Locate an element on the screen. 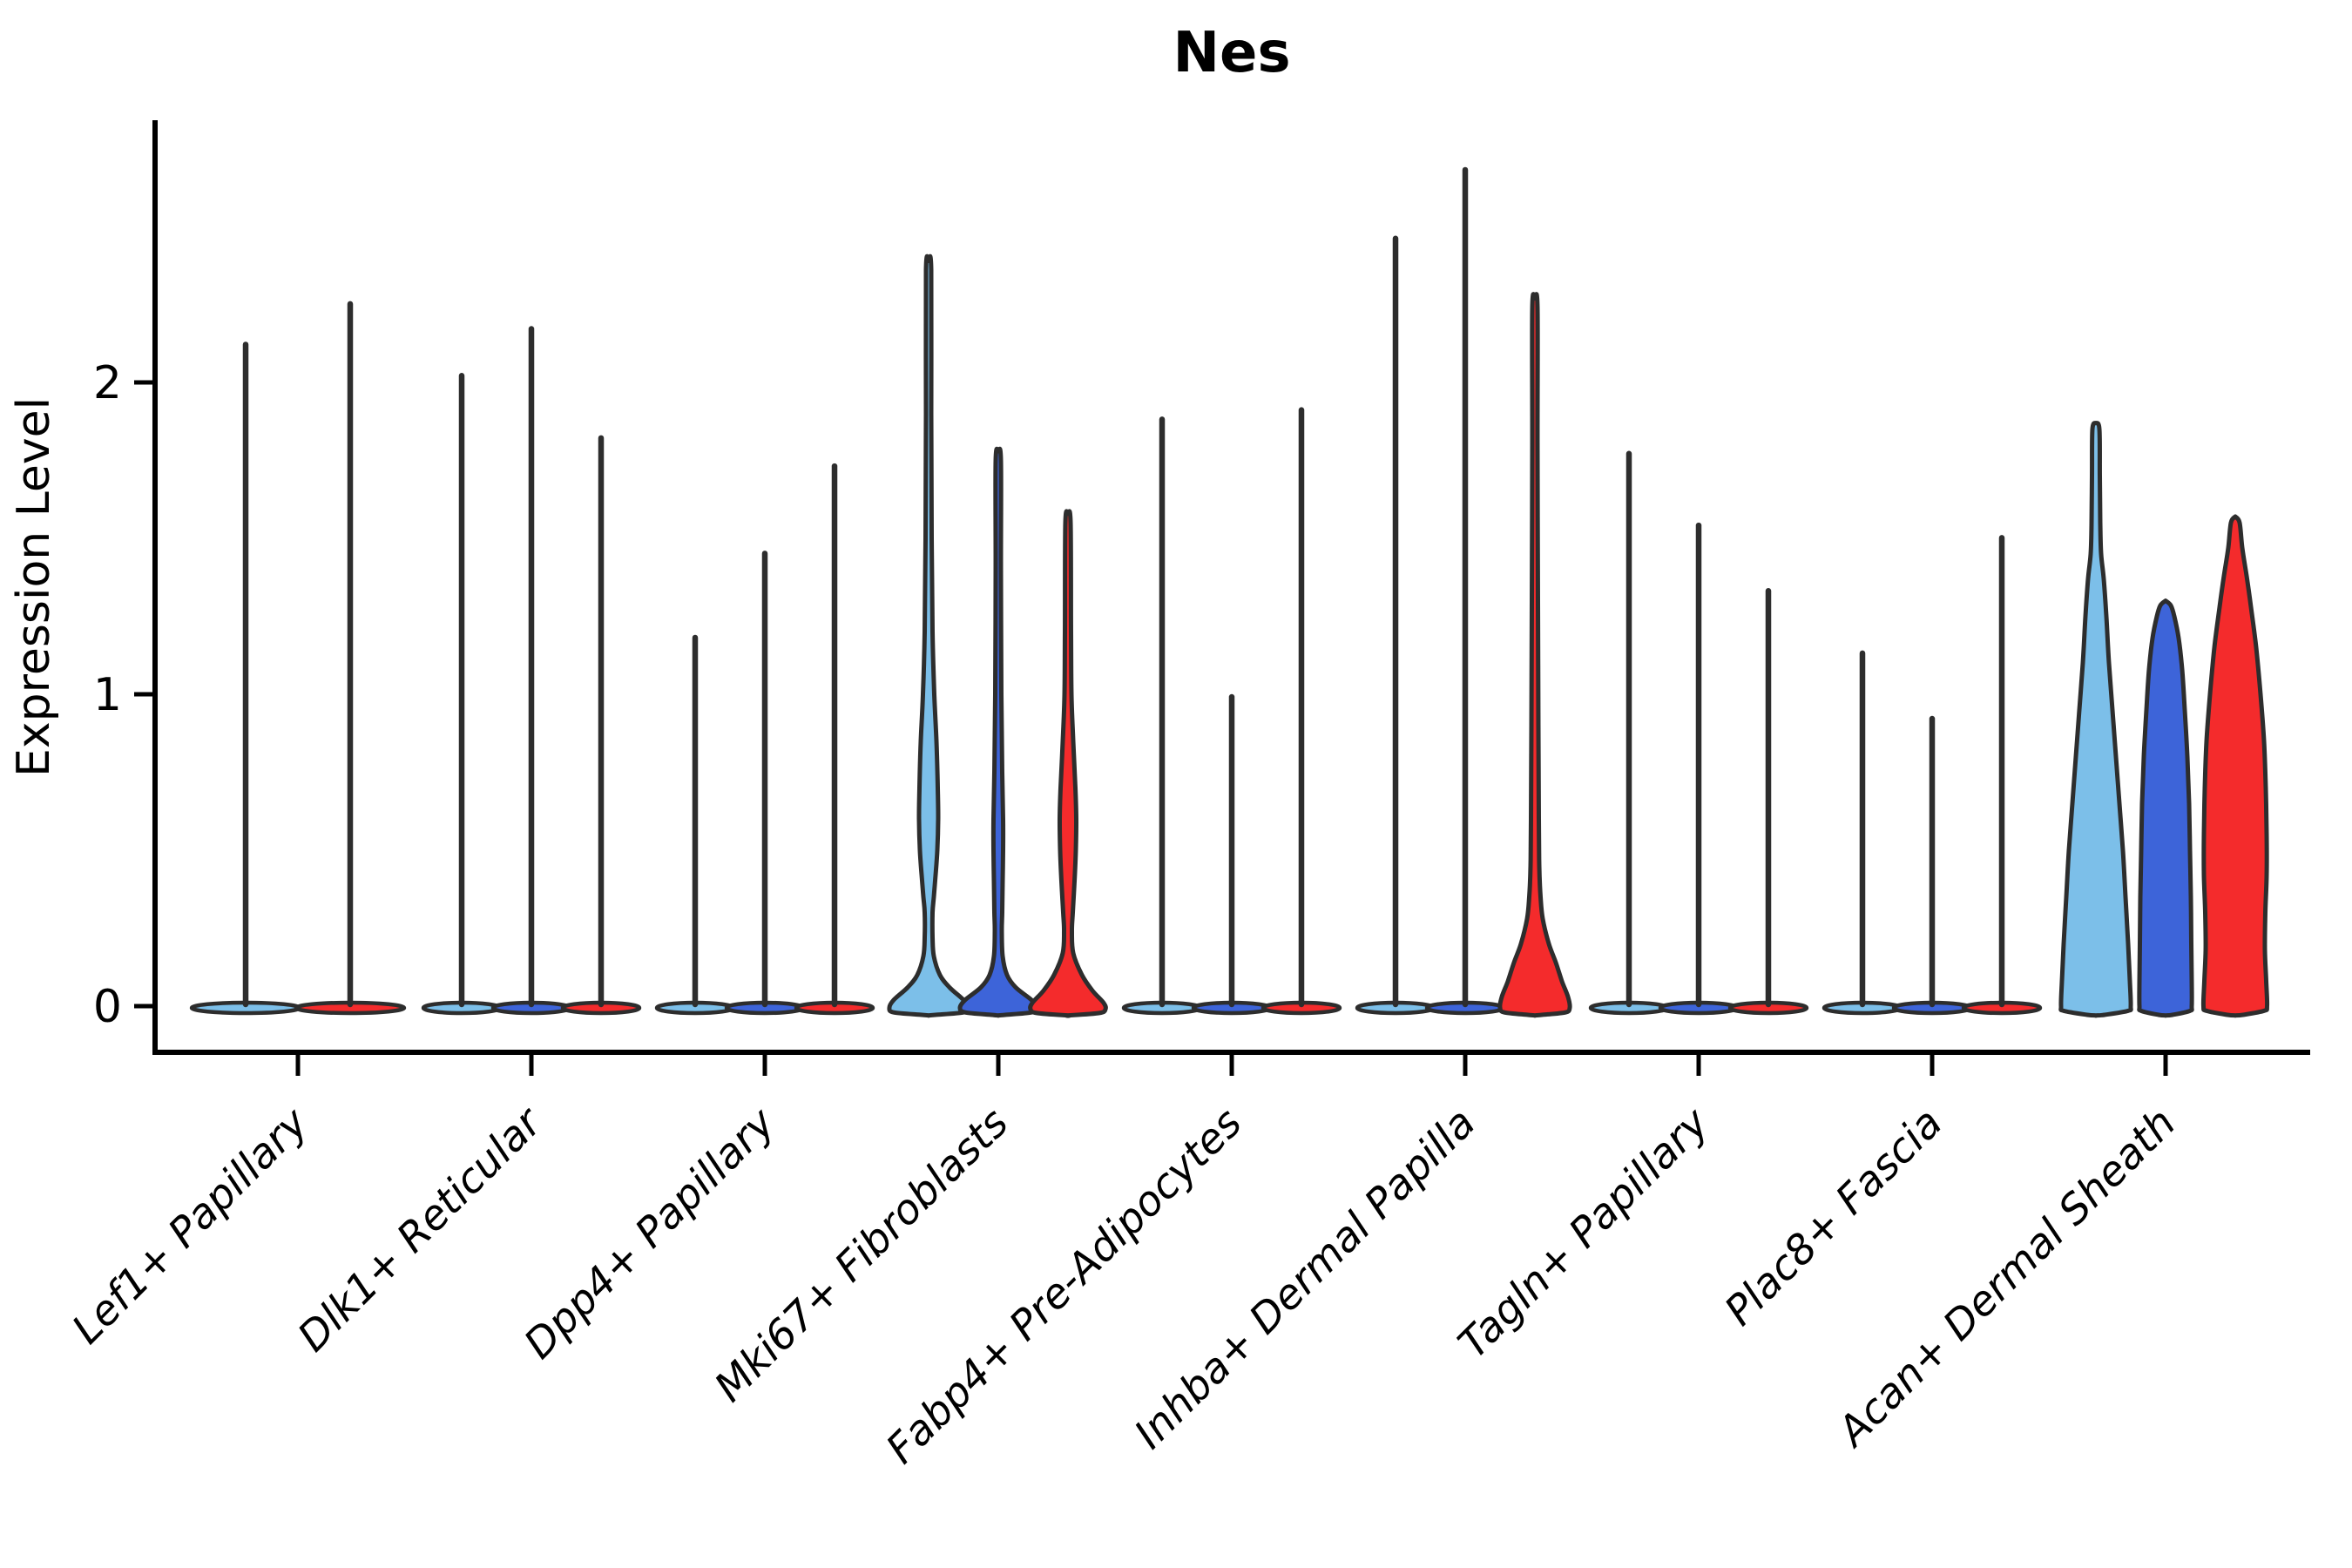 The width and height of the screenshot is (2352, 1568). y-tick-label: 0 is located at coordinates (107, 1007).